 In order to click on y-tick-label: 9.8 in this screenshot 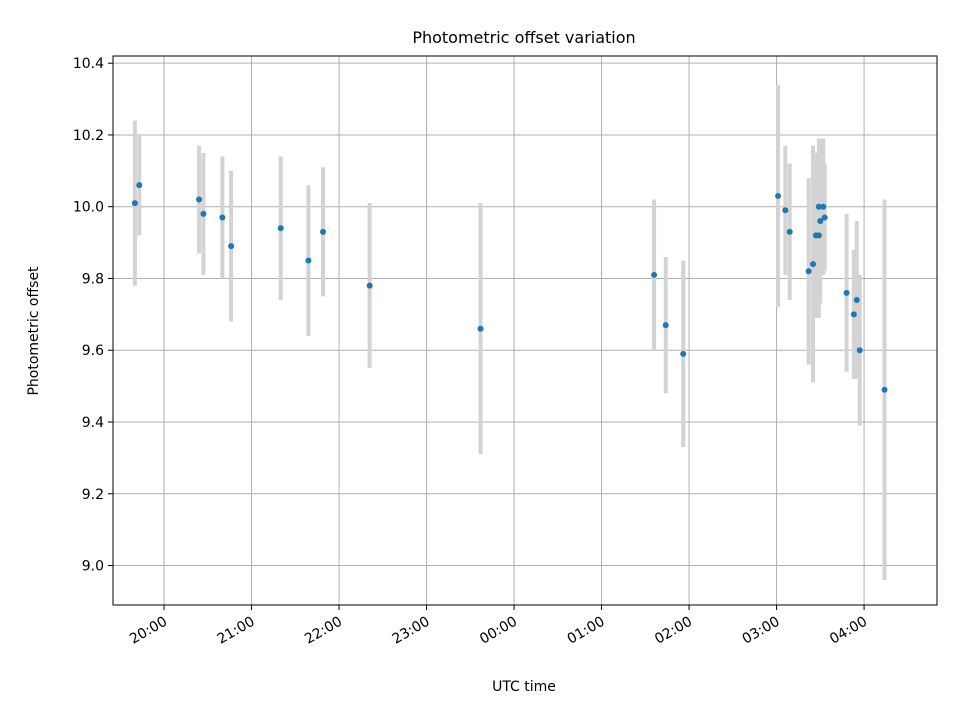, I will do `click(93, 279)`.